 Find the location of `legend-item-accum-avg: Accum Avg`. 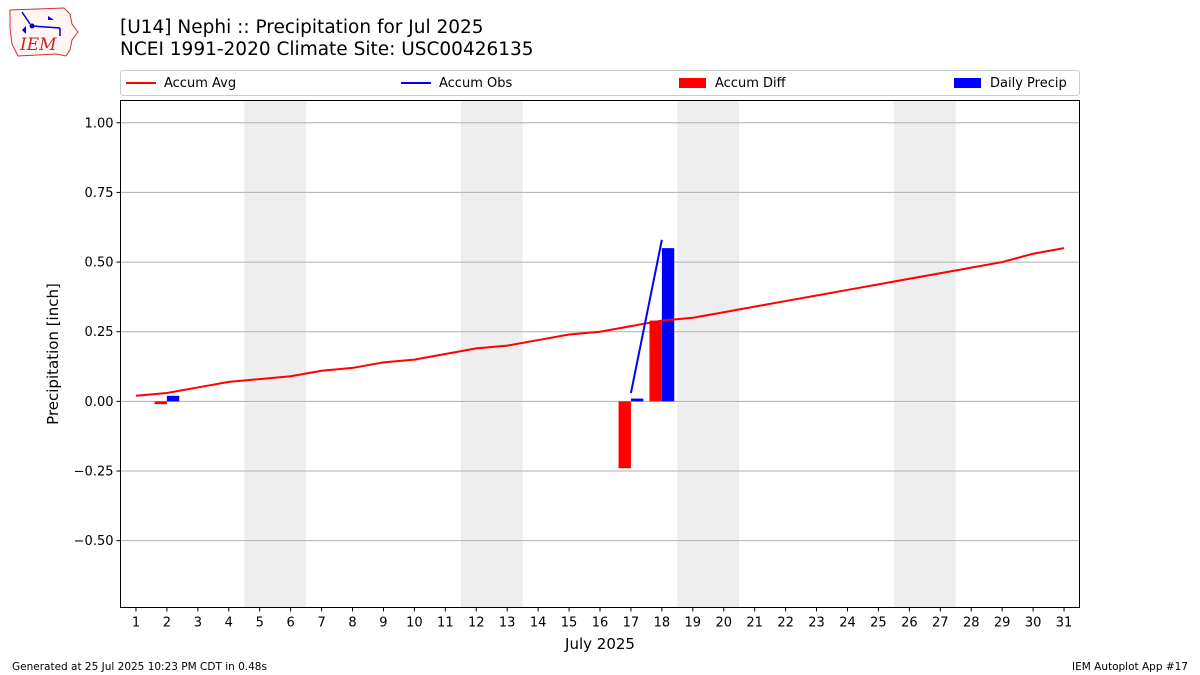

legend-item-accum-avg: Accum Avg is located at coordinates (181, 83).